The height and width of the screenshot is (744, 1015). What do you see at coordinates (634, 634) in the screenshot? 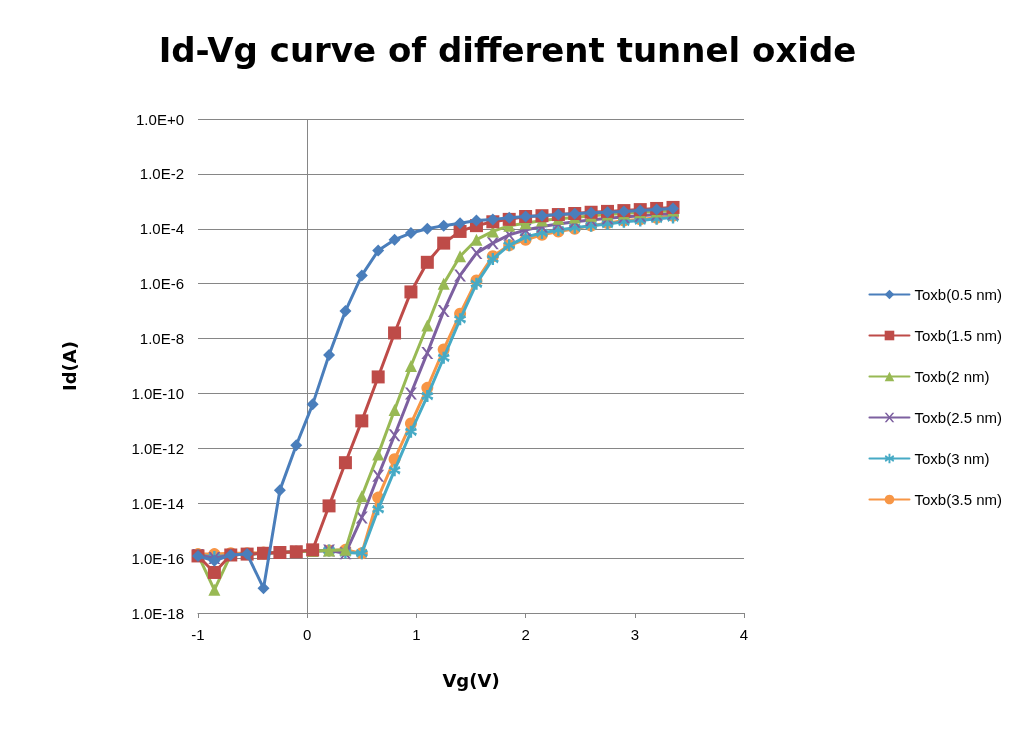
I see `x-tick-label: 3` at bounding box center [634, 634].